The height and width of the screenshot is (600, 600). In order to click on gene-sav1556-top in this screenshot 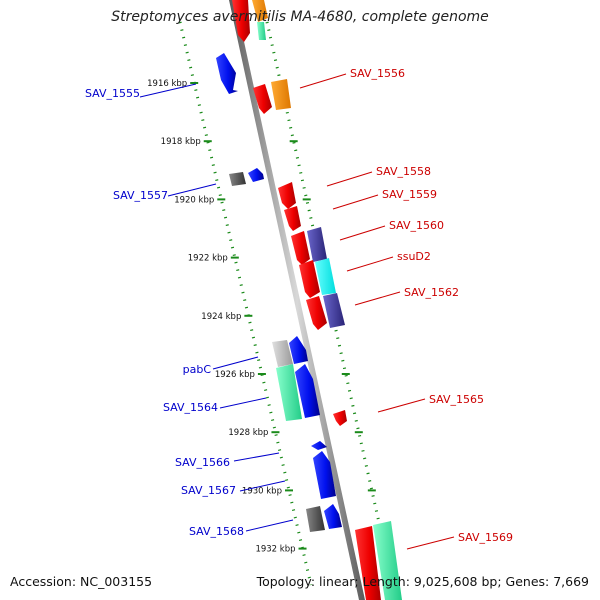, I will do `click(241, 21)`.